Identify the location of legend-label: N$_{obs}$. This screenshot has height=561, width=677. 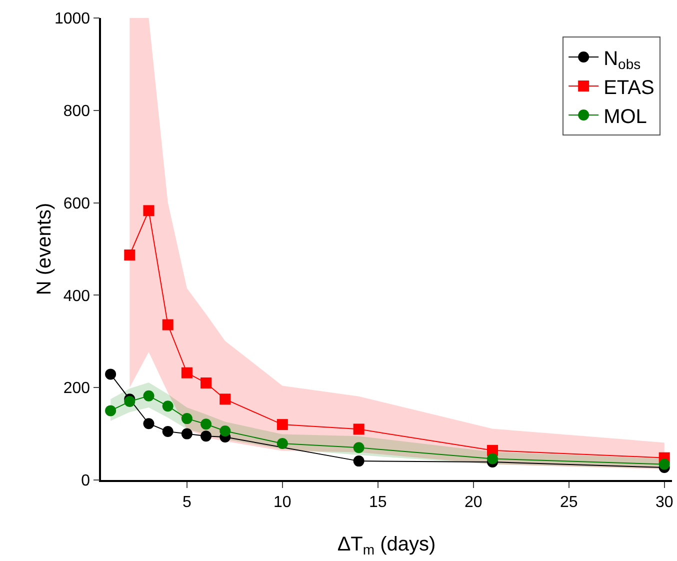
(622, 60).